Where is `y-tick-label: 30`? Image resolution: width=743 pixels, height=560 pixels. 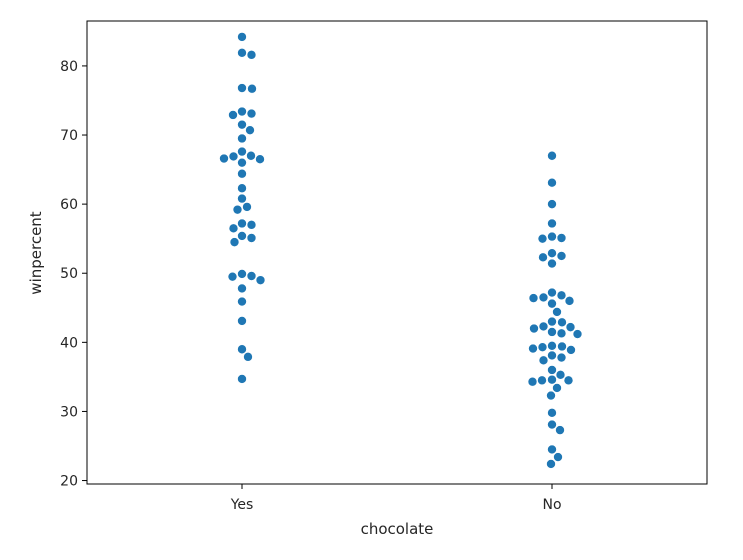
y-tick-label: 30 is located at coordinates (69, 412).